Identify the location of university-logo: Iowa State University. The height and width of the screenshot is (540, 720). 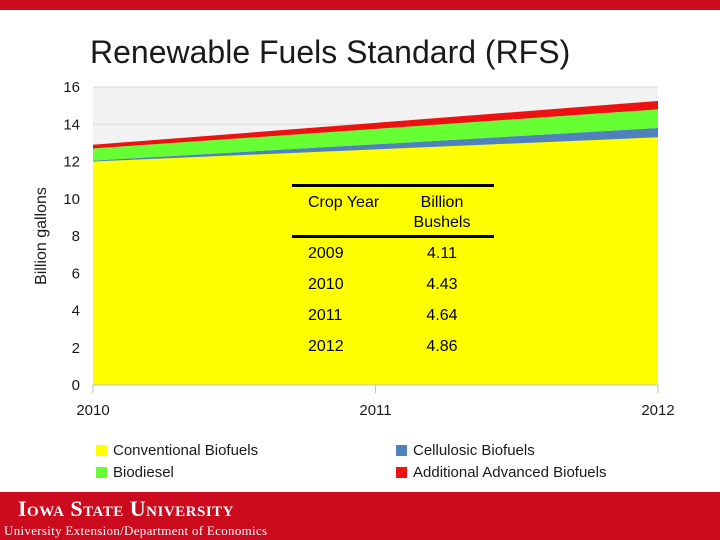
(126, 508).